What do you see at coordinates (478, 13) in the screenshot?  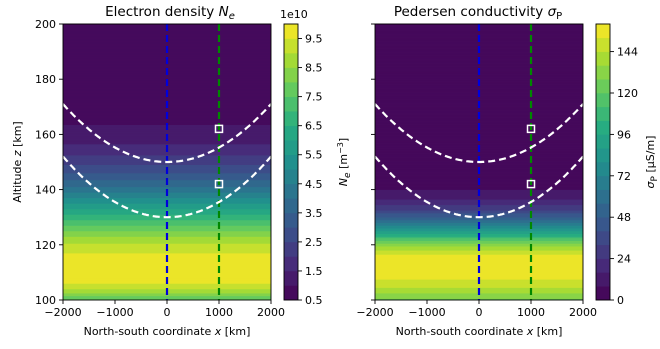 I see `pedersen-conductivity-title: Pedersen conductivity σP` at bounding box center [478, 13].